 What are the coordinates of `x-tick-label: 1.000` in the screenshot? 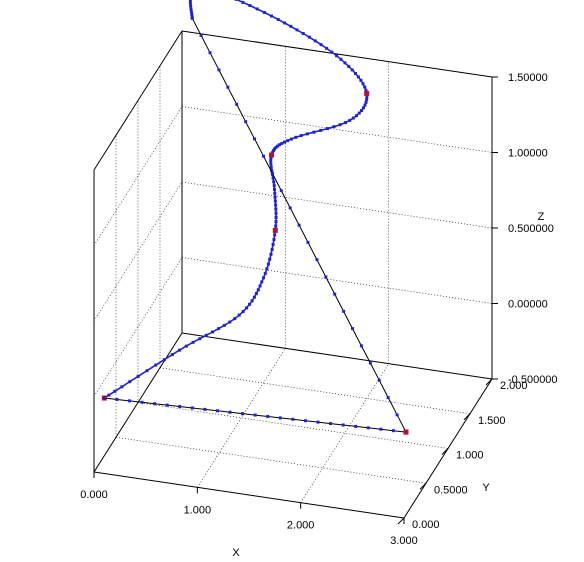 It's located at (198, 510).